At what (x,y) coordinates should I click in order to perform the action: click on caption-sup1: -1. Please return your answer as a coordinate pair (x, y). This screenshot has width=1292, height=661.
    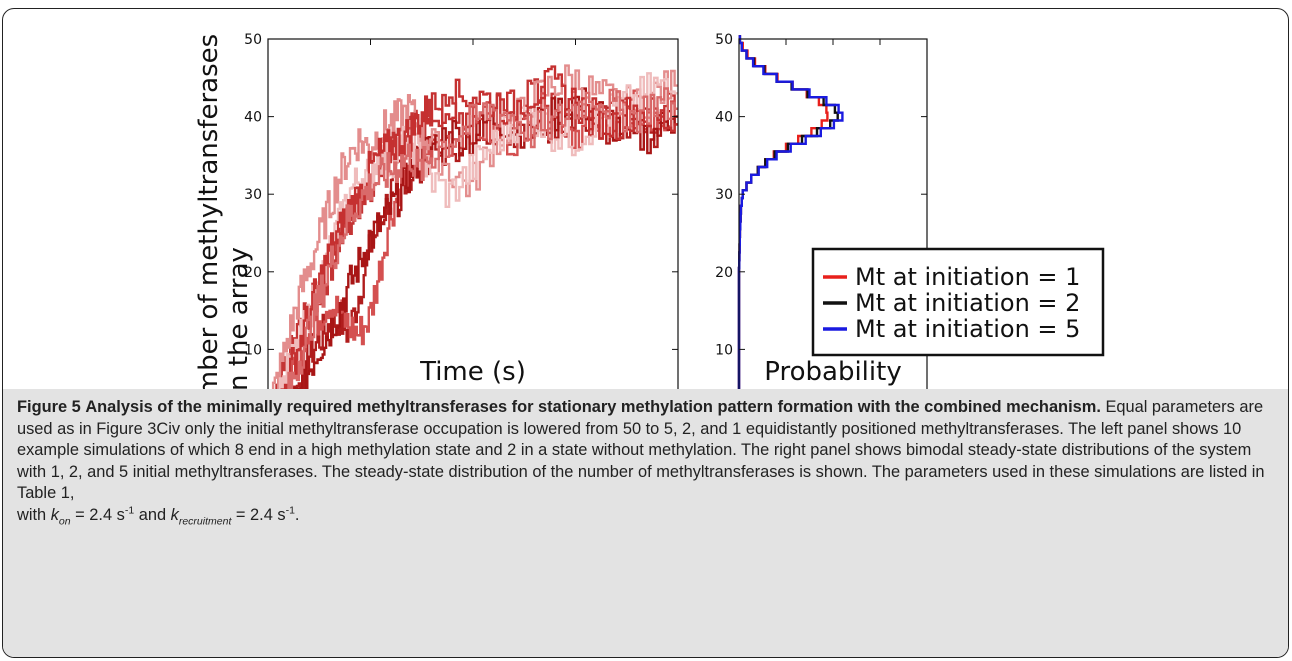
    Looking at the image, I should click on (129, 510).